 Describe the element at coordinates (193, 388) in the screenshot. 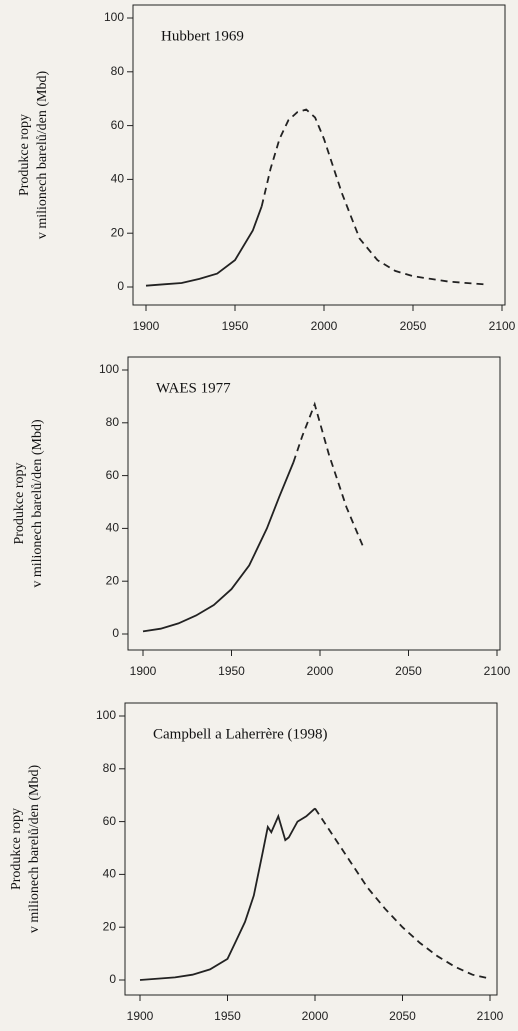

I see `chart-title: WAES 1977` at that location.